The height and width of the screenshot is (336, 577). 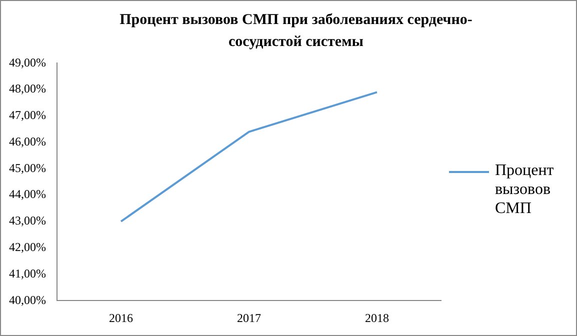 What do you see at coordinates (120, 317) in the screenshot?
I see `x-tick-label: 2016` at bounding box center [120, 317].